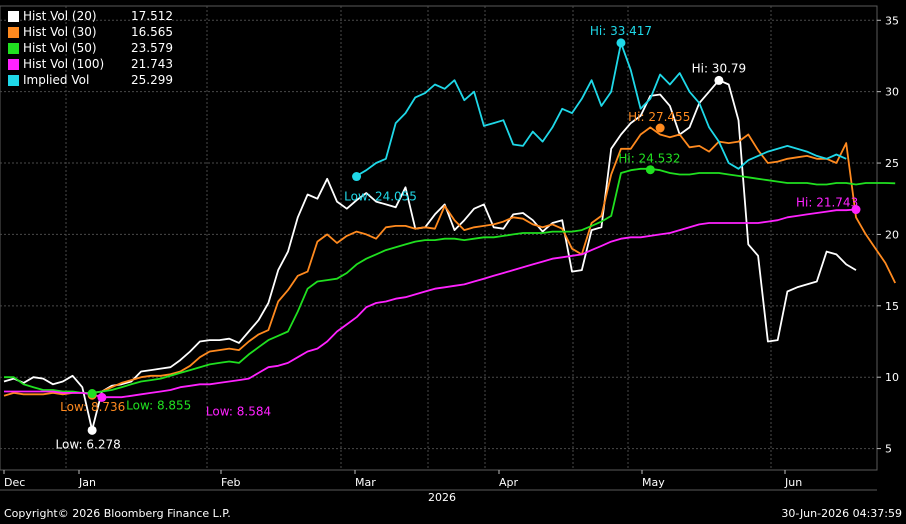  I want to click on copyright-text: Copyright© 2026 Bloomberg Finance L.P., so click(117, 513).